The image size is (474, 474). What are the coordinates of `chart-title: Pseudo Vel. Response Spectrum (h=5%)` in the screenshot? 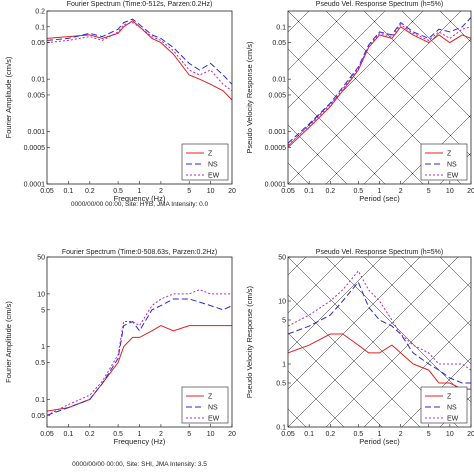 It's located at (379, 252).